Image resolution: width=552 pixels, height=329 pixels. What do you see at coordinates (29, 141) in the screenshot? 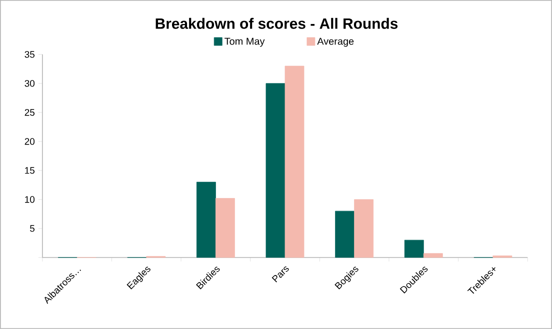
I see `y-tick-label: 20` at bounding box center [29, 141].